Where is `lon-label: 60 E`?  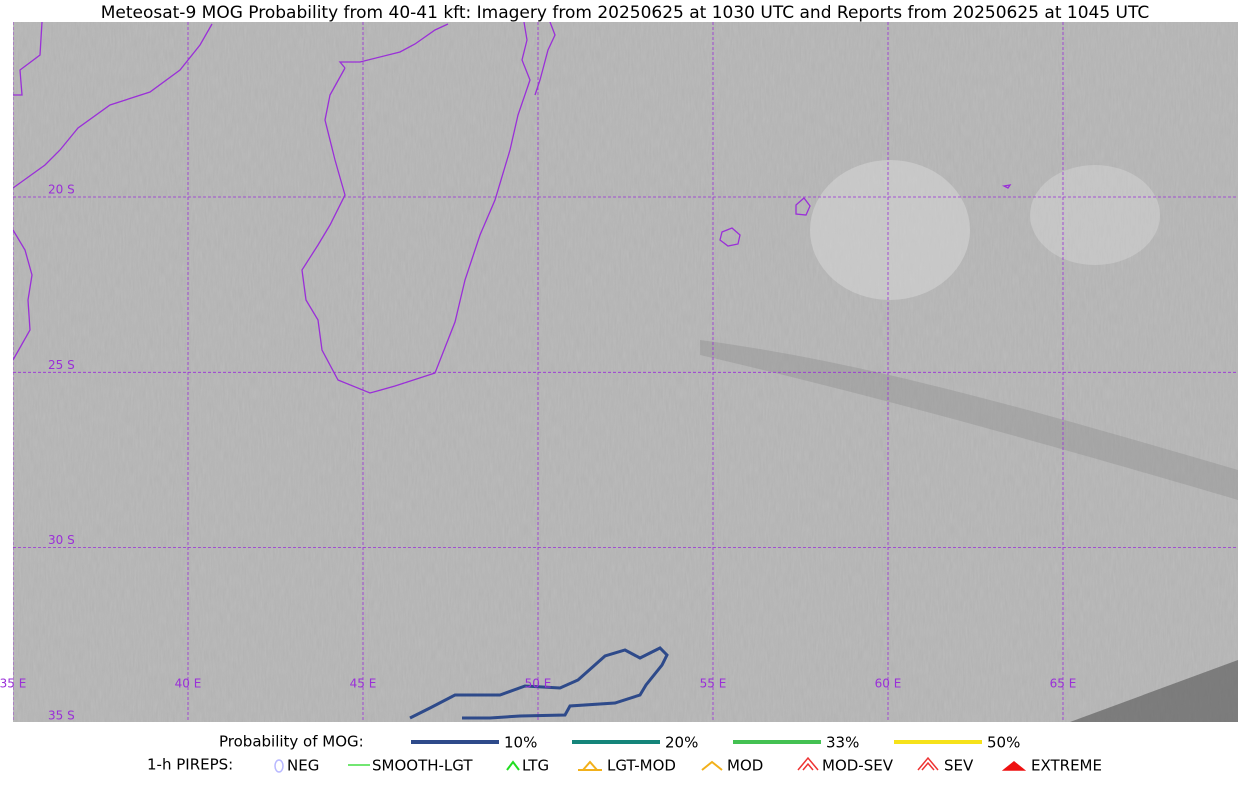 lon-label: 60 E is located at coordinates (888, 684).